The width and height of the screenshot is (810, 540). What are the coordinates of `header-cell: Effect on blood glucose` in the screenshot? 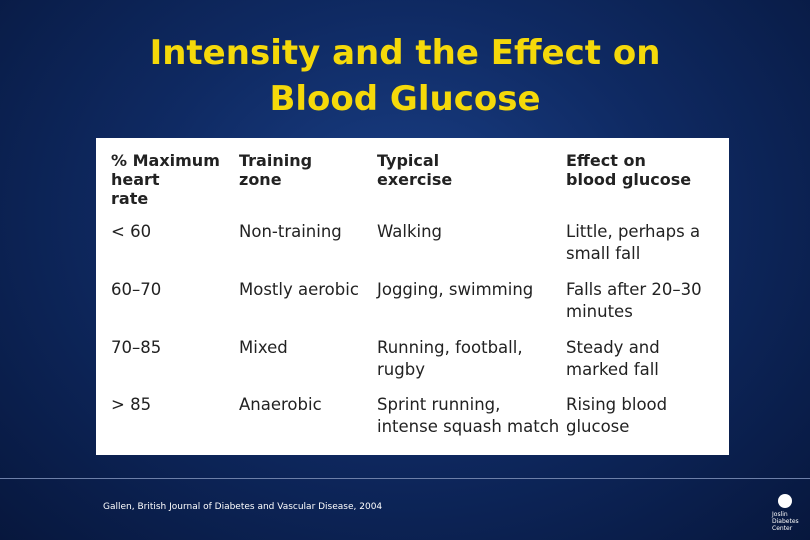 It's located at (628, 170).